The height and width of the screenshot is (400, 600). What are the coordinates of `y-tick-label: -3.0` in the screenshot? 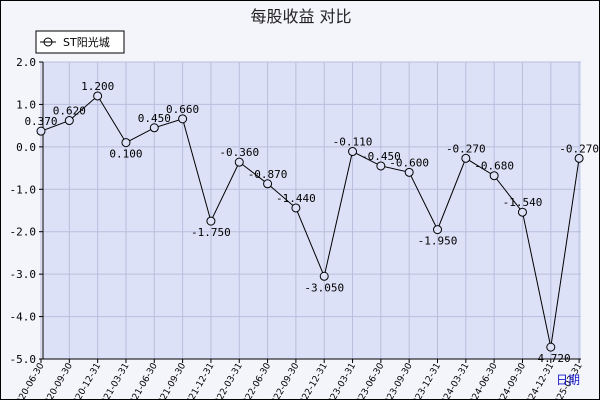 It's located at (23, 274).